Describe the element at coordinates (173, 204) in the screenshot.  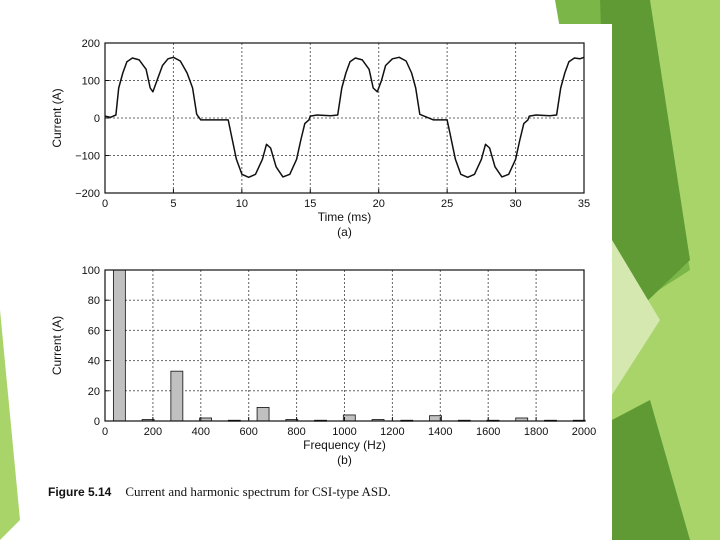
I see `x-tick-label: 5` at that location.